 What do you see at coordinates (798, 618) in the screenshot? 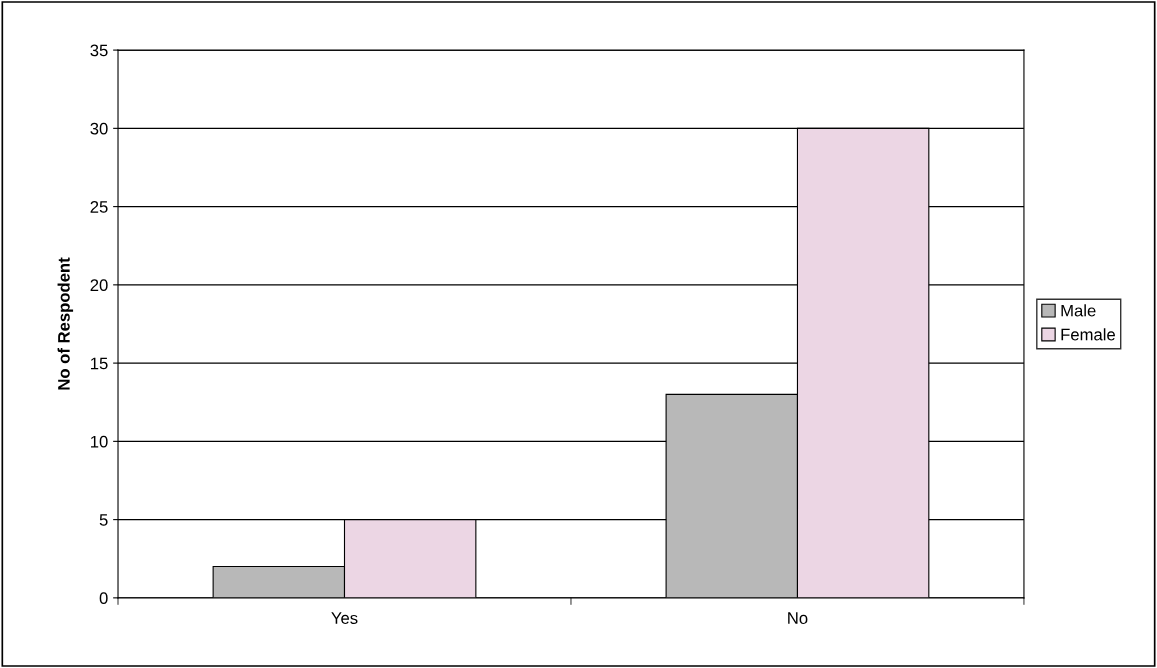
I see `x-tick-label: No` at bounding box center [798, 618].